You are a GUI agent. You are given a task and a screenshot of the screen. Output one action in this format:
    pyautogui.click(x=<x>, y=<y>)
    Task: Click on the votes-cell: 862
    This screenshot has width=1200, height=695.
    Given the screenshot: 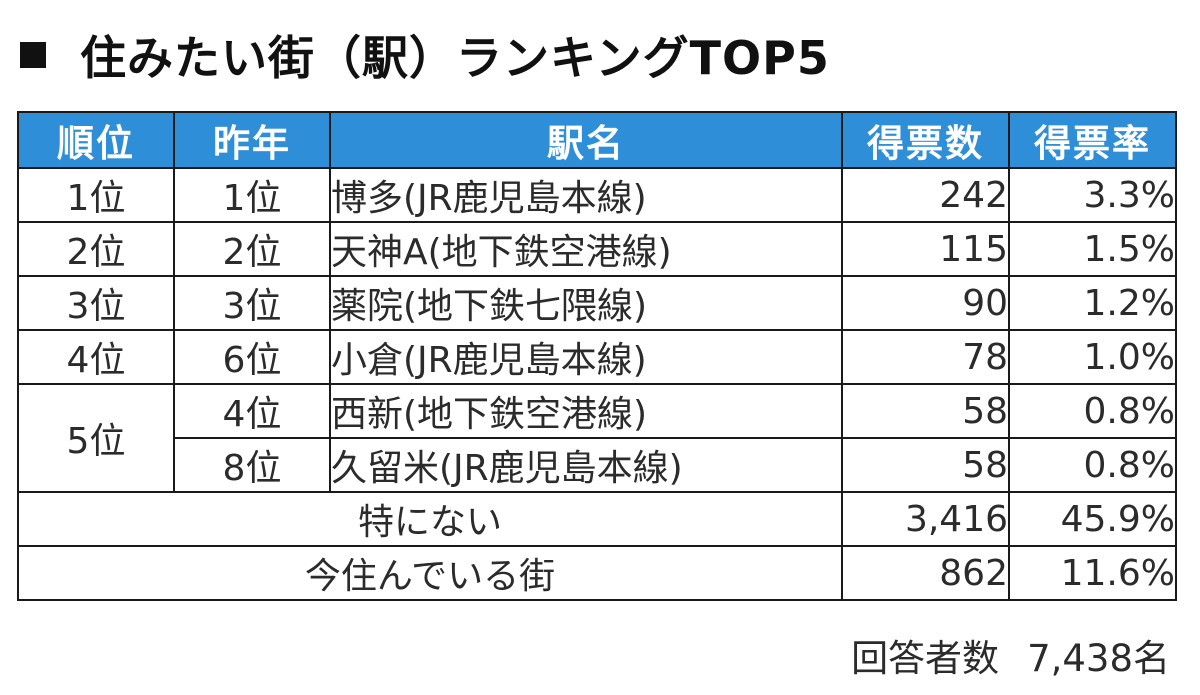 What is the action you would take?
    pyautogui.click(x=925, y=573)
    